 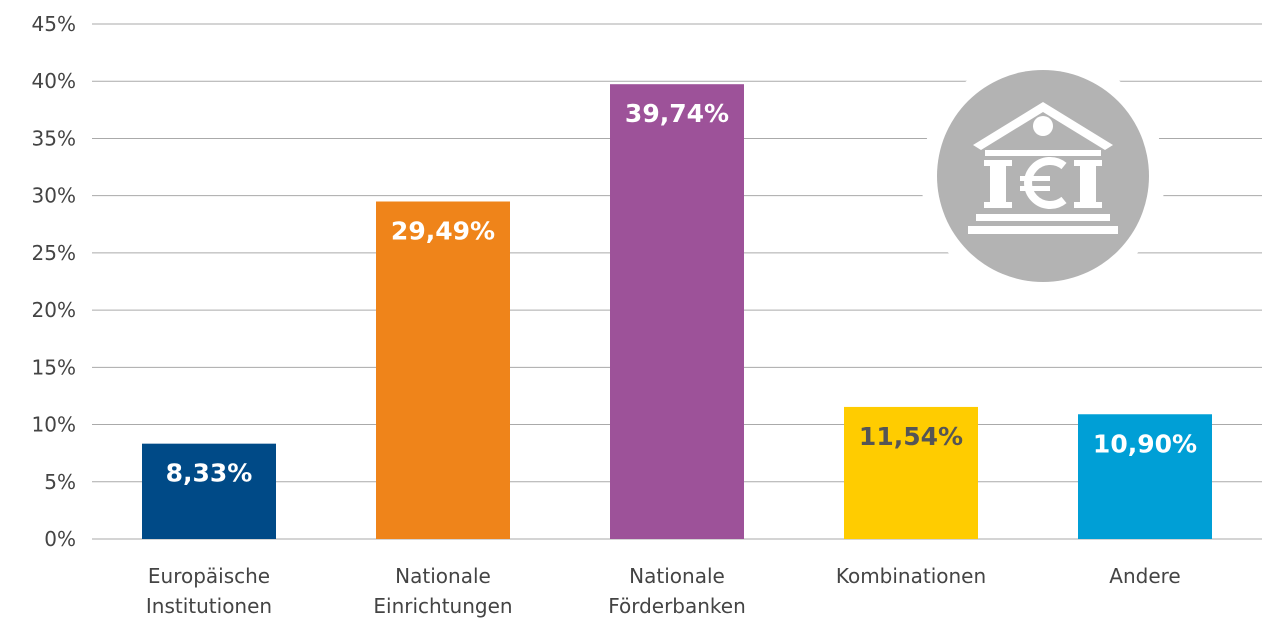 What do you see at coordinates (209, 606) in the screenshot?
I see `x-tick-label: Institutionen` at bounding box center [209, 606].